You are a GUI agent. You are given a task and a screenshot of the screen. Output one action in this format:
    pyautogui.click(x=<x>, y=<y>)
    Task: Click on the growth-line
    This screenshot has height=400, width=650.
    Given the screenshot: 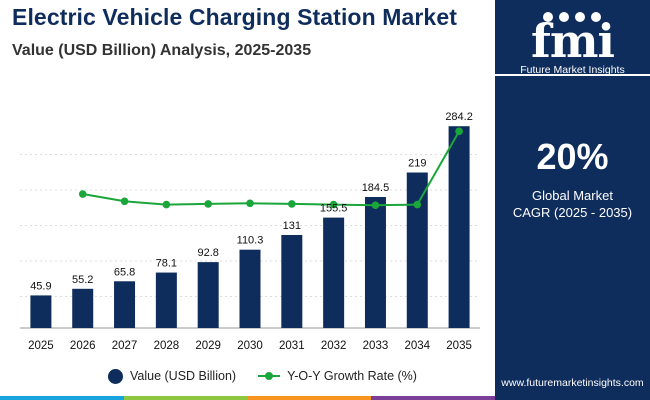 What is the action you would take?
    pyautogui.click(x=271, y=168)
    